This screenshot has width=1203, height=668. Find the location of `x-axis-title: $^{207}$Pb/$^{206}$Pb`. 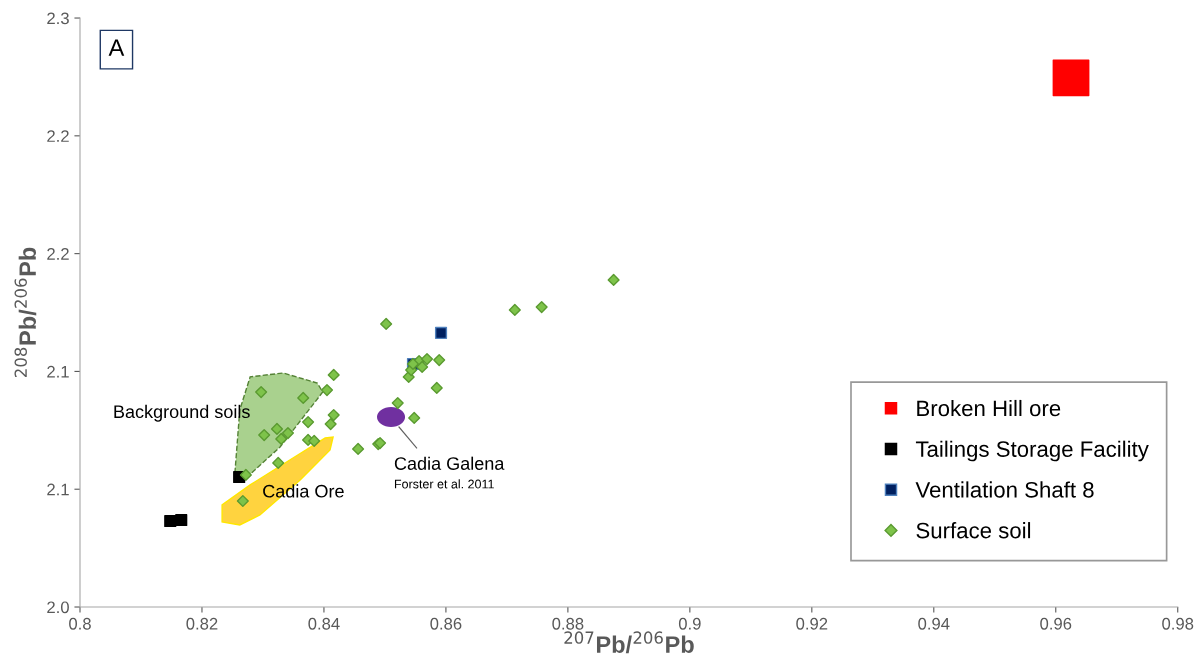

x-axis-title: $^{207}$Pb/$^{206}$Pb is located at coordinates (629, 642).